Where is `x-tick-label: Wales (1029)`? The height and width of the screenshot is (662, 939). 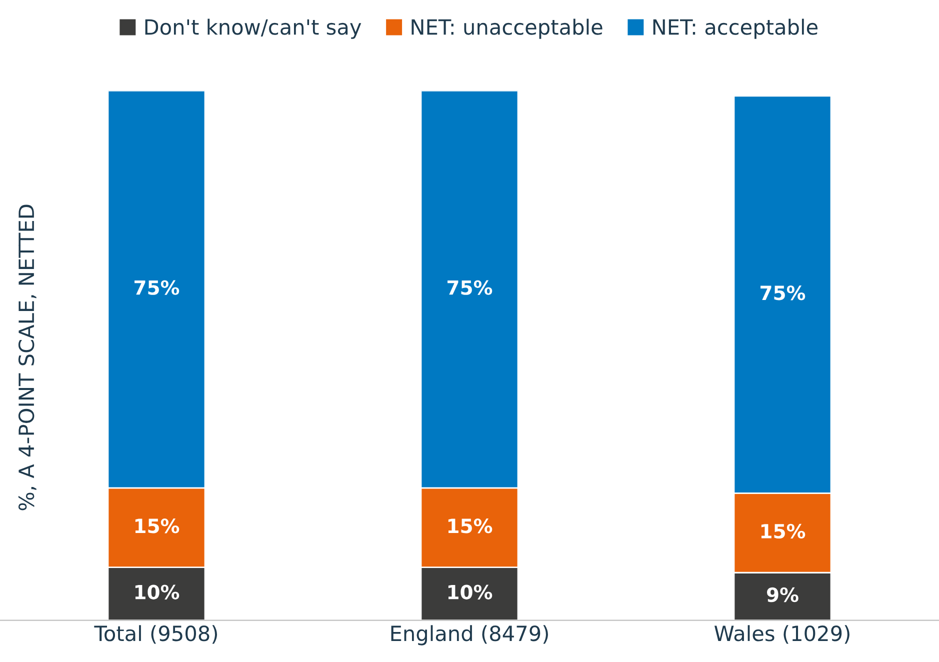
x-tick-label: Wales (1029) is located at coordinates (782, 634).